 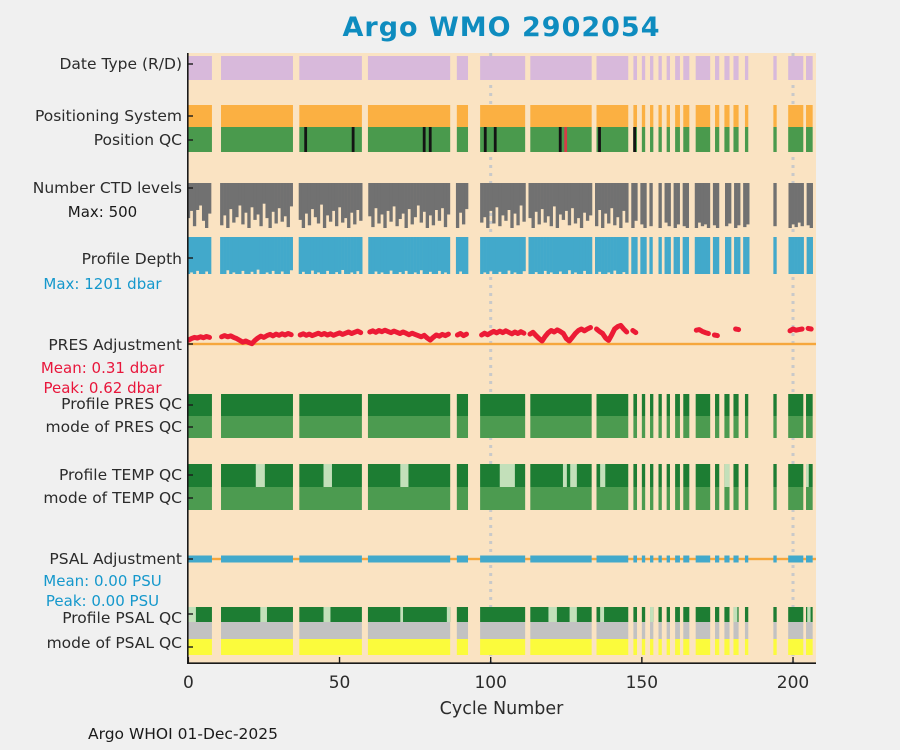 I want to click on x-tick-label: 200, so click(x=793, y=683).